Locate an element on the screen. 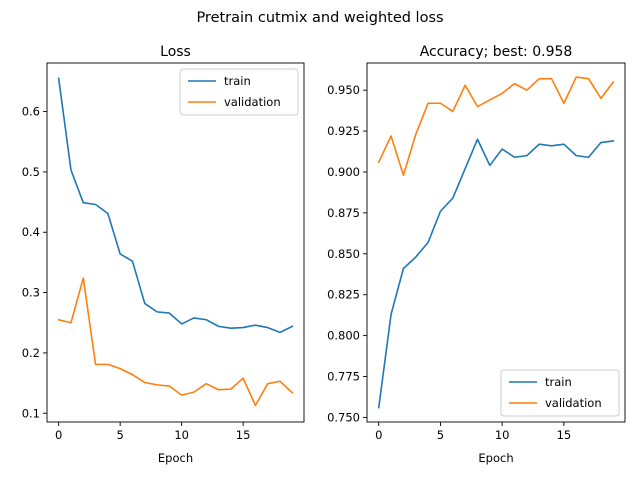 This screenshot has width=640, height=480. loss-x-axis-label: Epoch is located at coordinates (175, 458).